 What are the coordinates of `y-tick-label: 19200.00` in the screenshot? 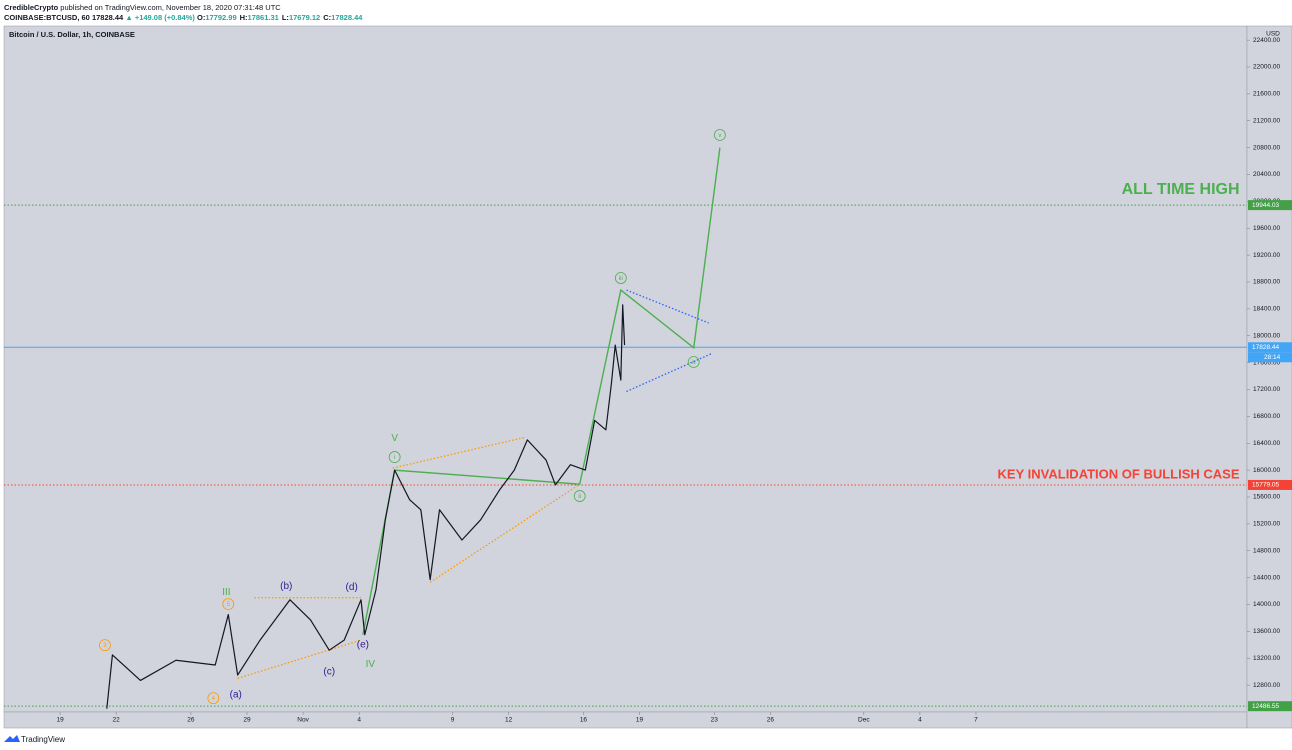 It's located at (1266, 255).